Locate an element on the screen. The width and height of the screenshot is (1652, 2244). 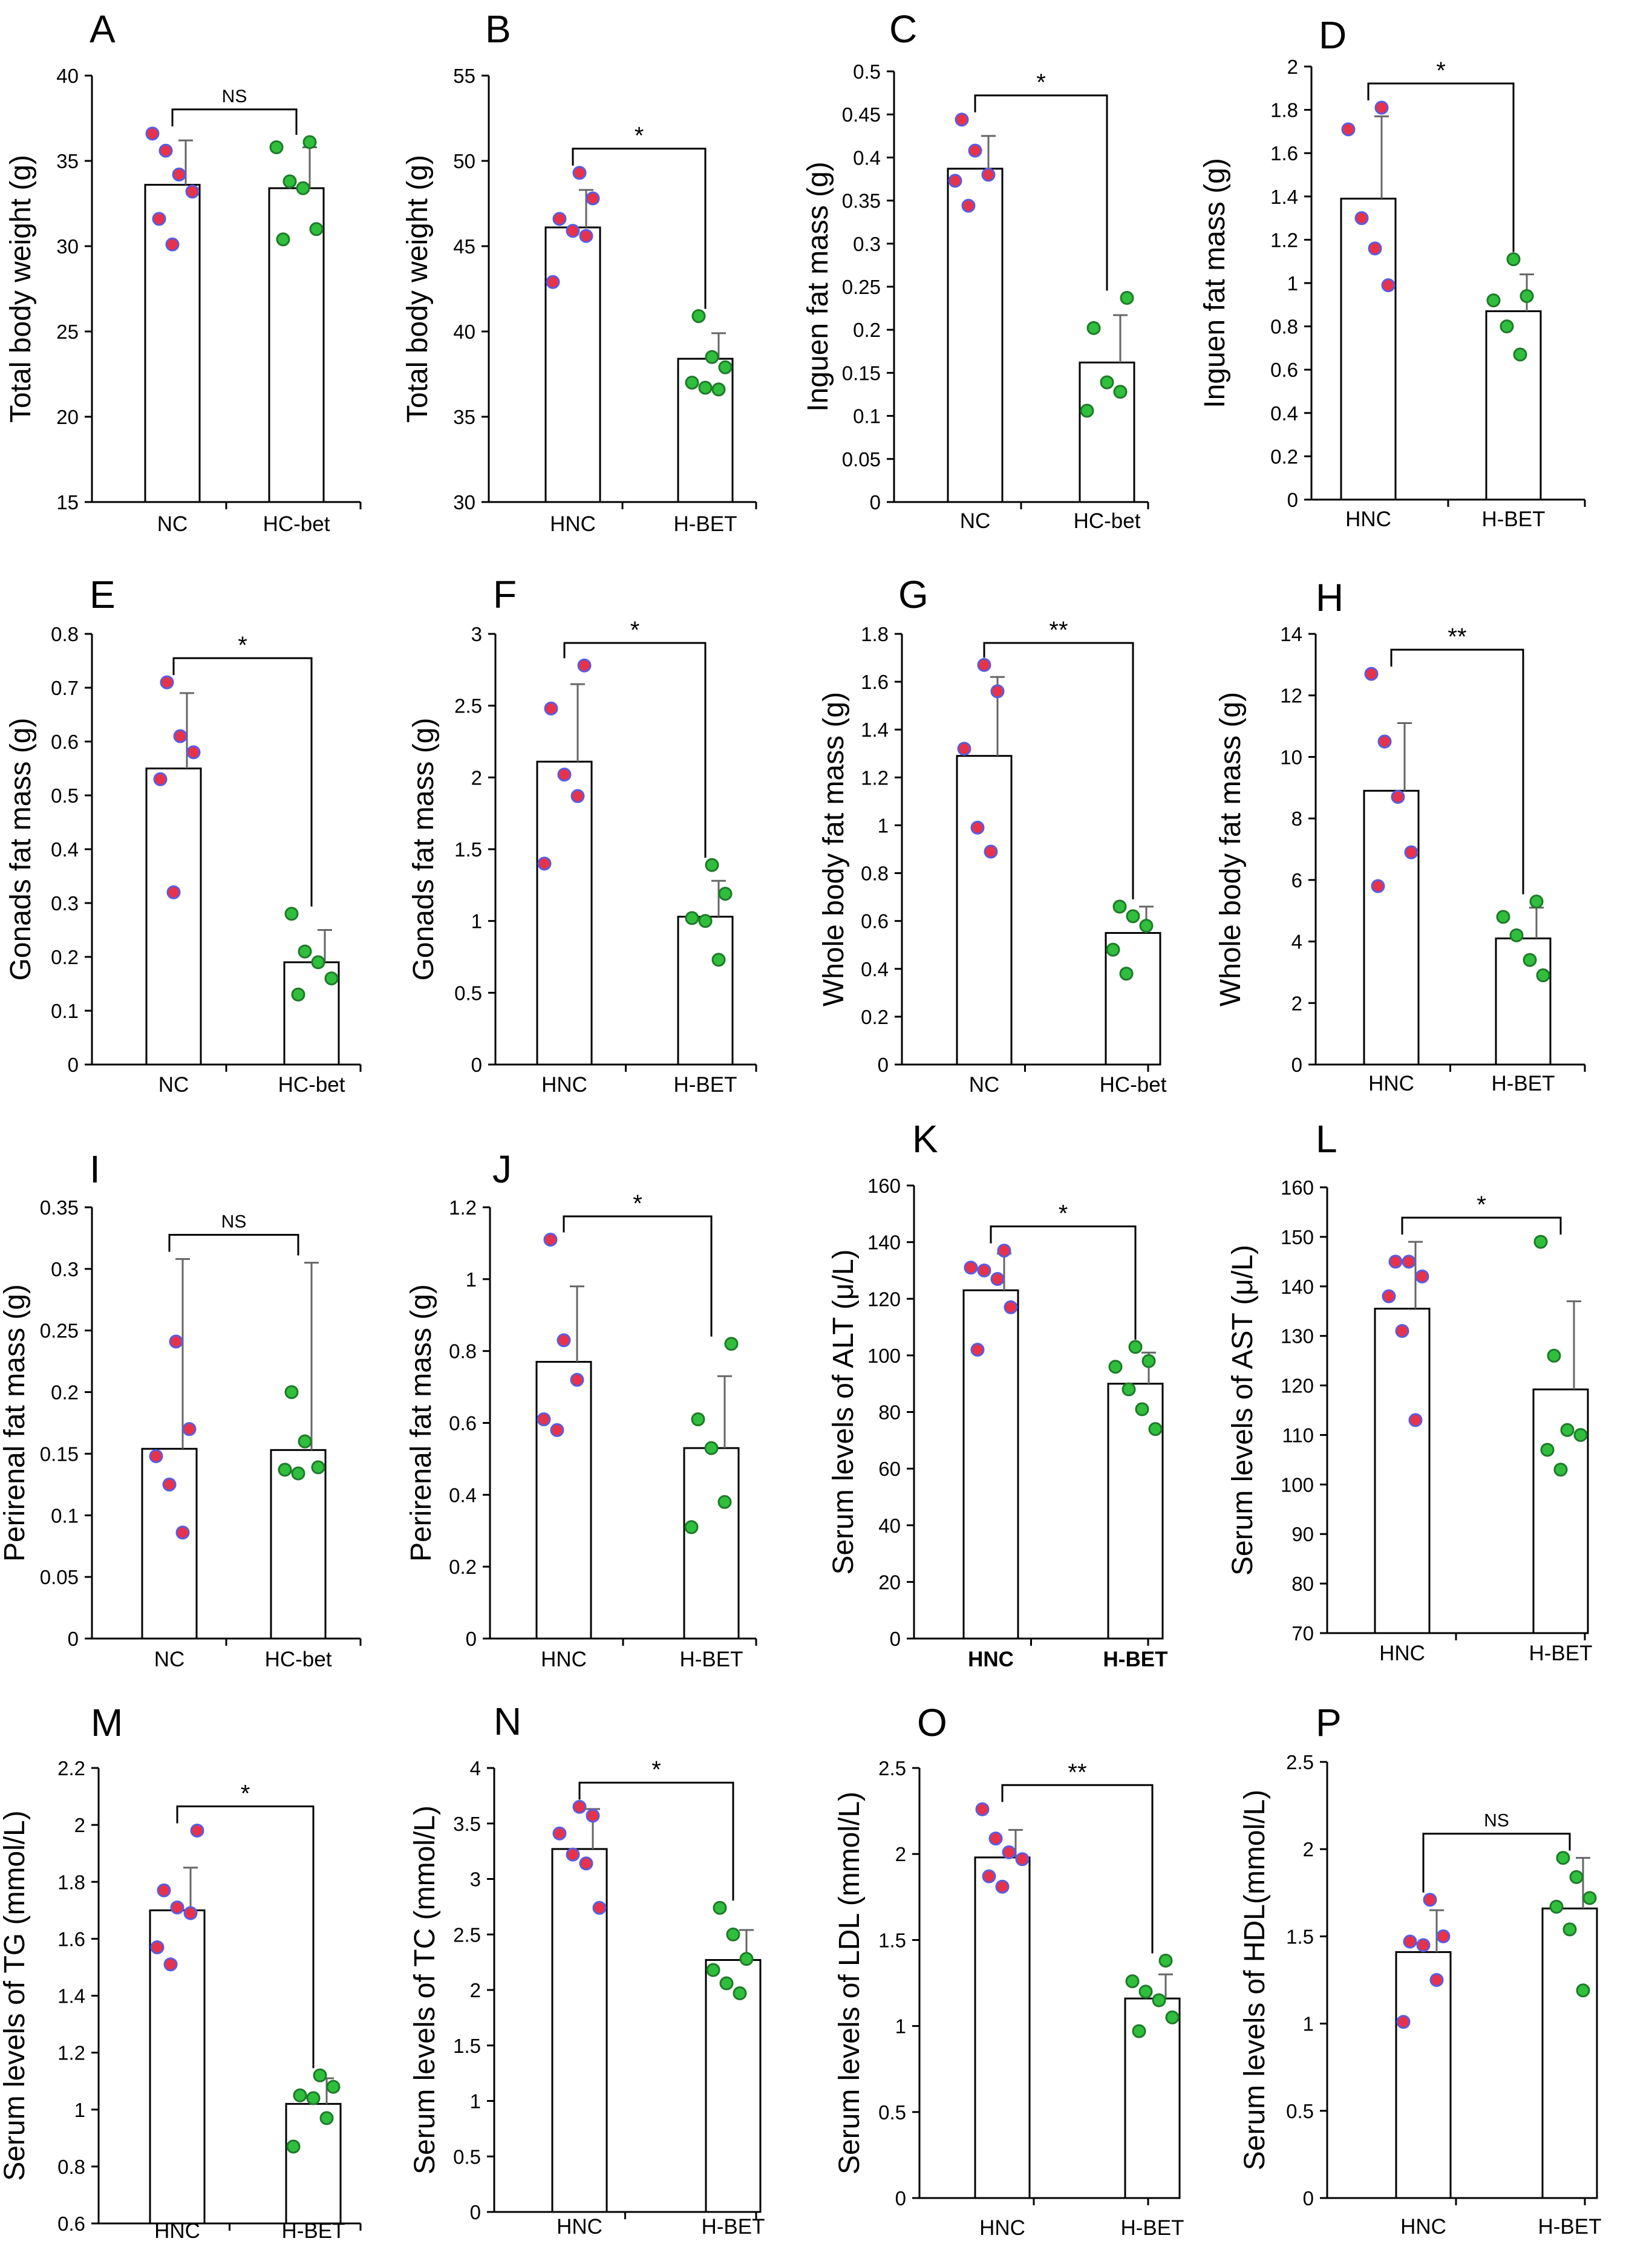
category-label: HC-bet is located at coordinates (298, 1660).